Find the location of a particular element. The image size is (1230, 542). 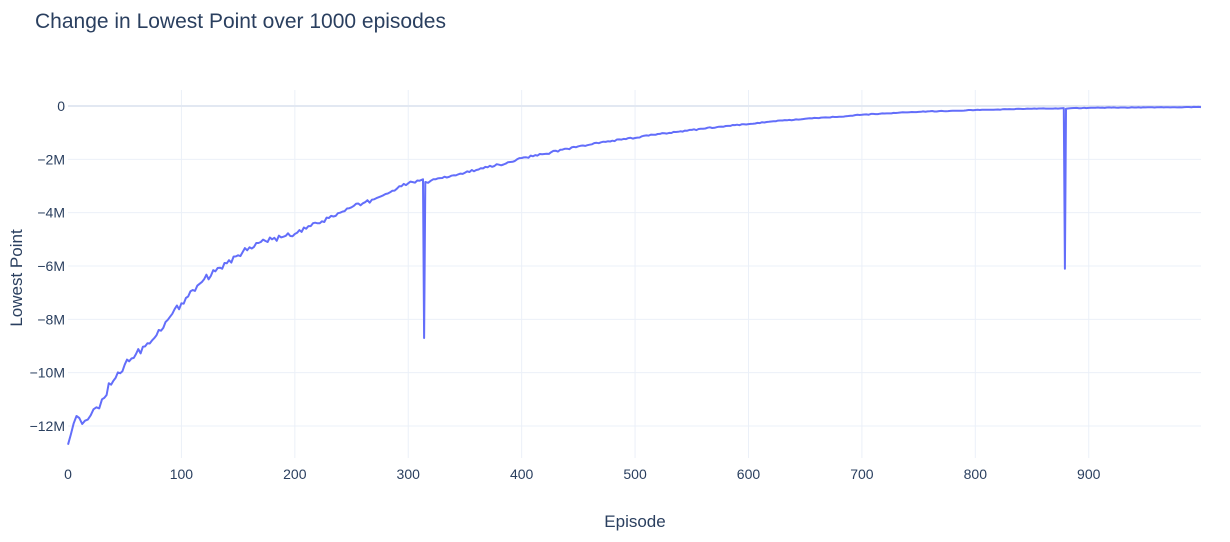

x-axis-title: Episode is located at coordinates (634, 521).